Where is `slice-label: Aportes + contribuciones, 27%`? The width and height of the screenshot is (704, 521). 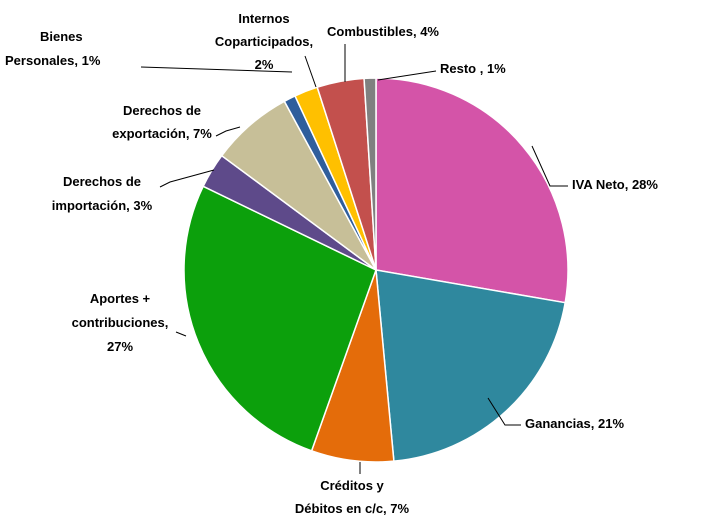 slice-label: Aportes + contribuciones, 27% is located at coordinates (120, 322).